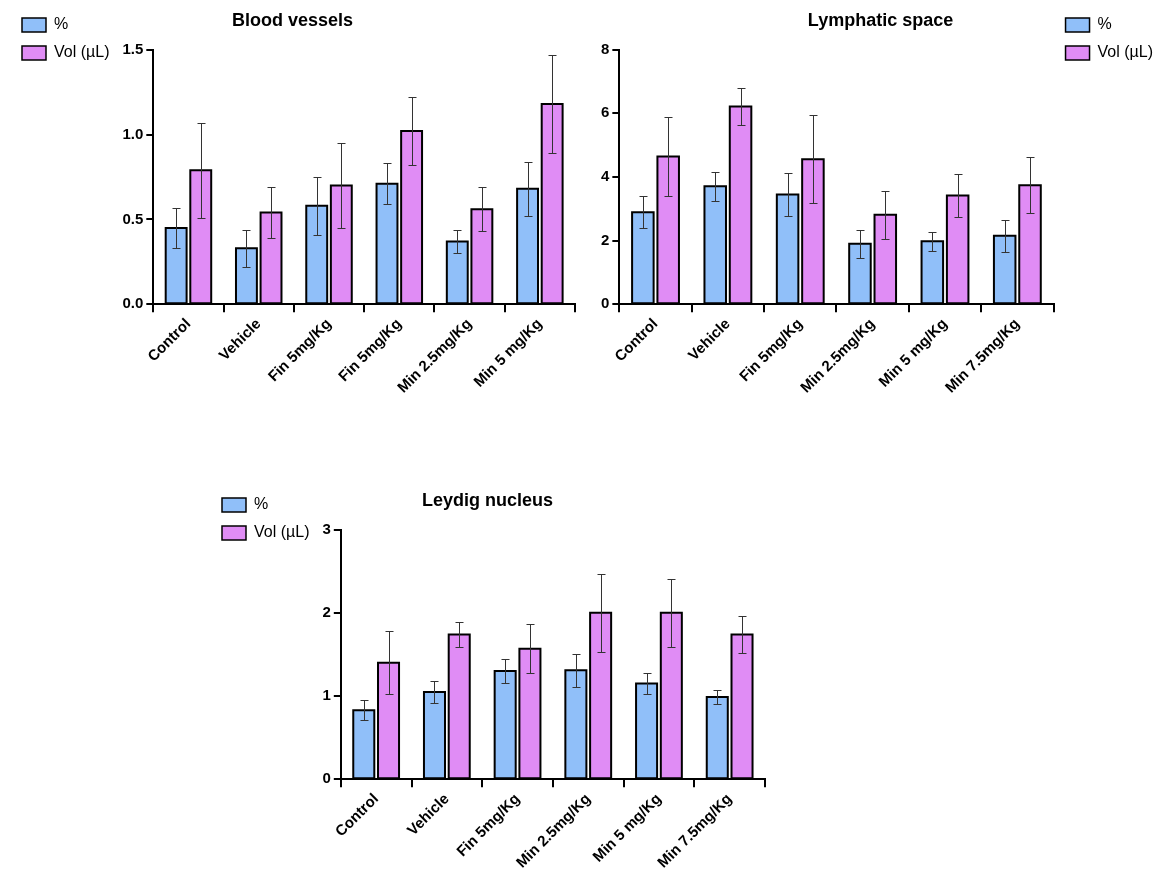 This screenshot has height=882, width=1175. Describe the element at coordinates (133, 133) in the screenshot. I see `y-tick-label: 1.0` at that location.